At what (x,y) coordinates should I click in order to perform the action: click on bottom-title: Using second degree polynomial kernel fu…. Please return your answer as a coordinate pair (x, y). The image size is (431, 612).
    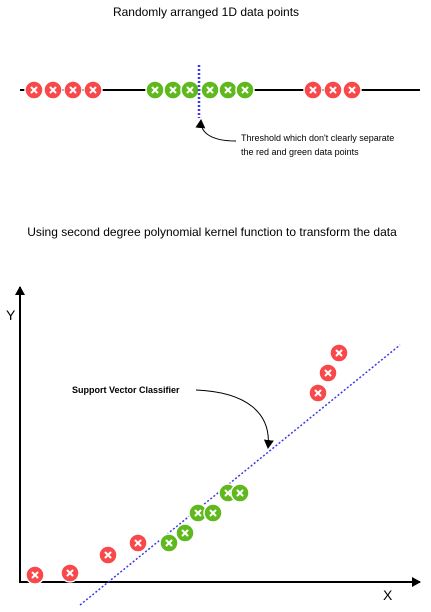
    Looking at the image, I should click on (212, 232).